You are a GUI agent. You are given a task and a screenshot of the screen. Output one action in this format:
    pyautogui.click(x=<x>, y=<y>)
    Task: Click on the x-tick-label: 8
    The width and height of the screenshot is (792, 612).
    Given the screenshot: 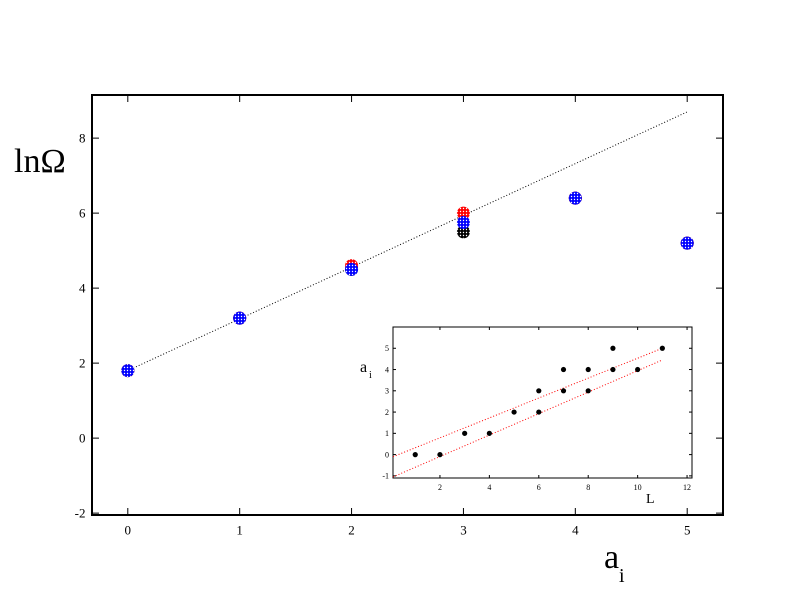 What is the action you would take?
    pyautogui.click(x=588, y=487)
    